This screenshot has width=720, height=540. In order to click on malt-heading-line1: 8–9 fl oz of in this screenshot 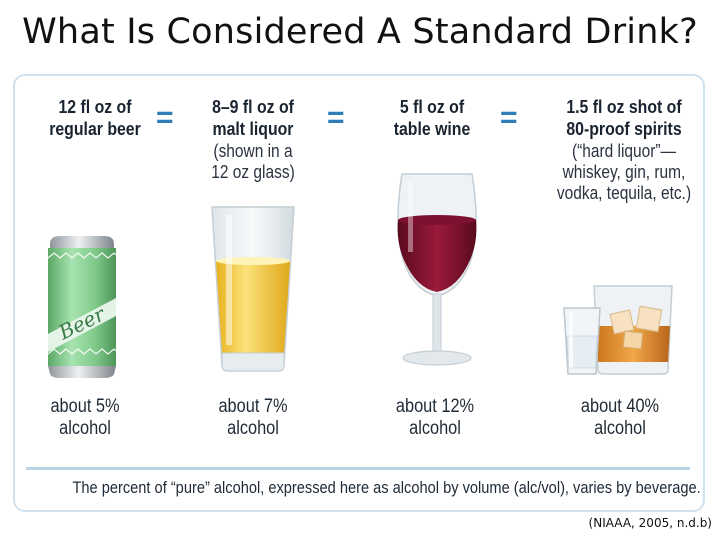, I will do `click(253, 107)`.